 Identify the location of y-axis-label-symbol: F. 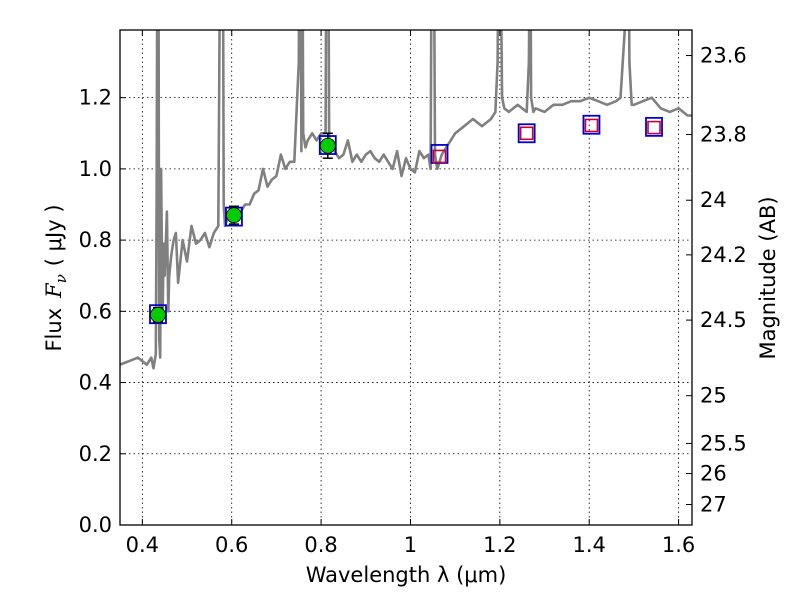
(54, 290).